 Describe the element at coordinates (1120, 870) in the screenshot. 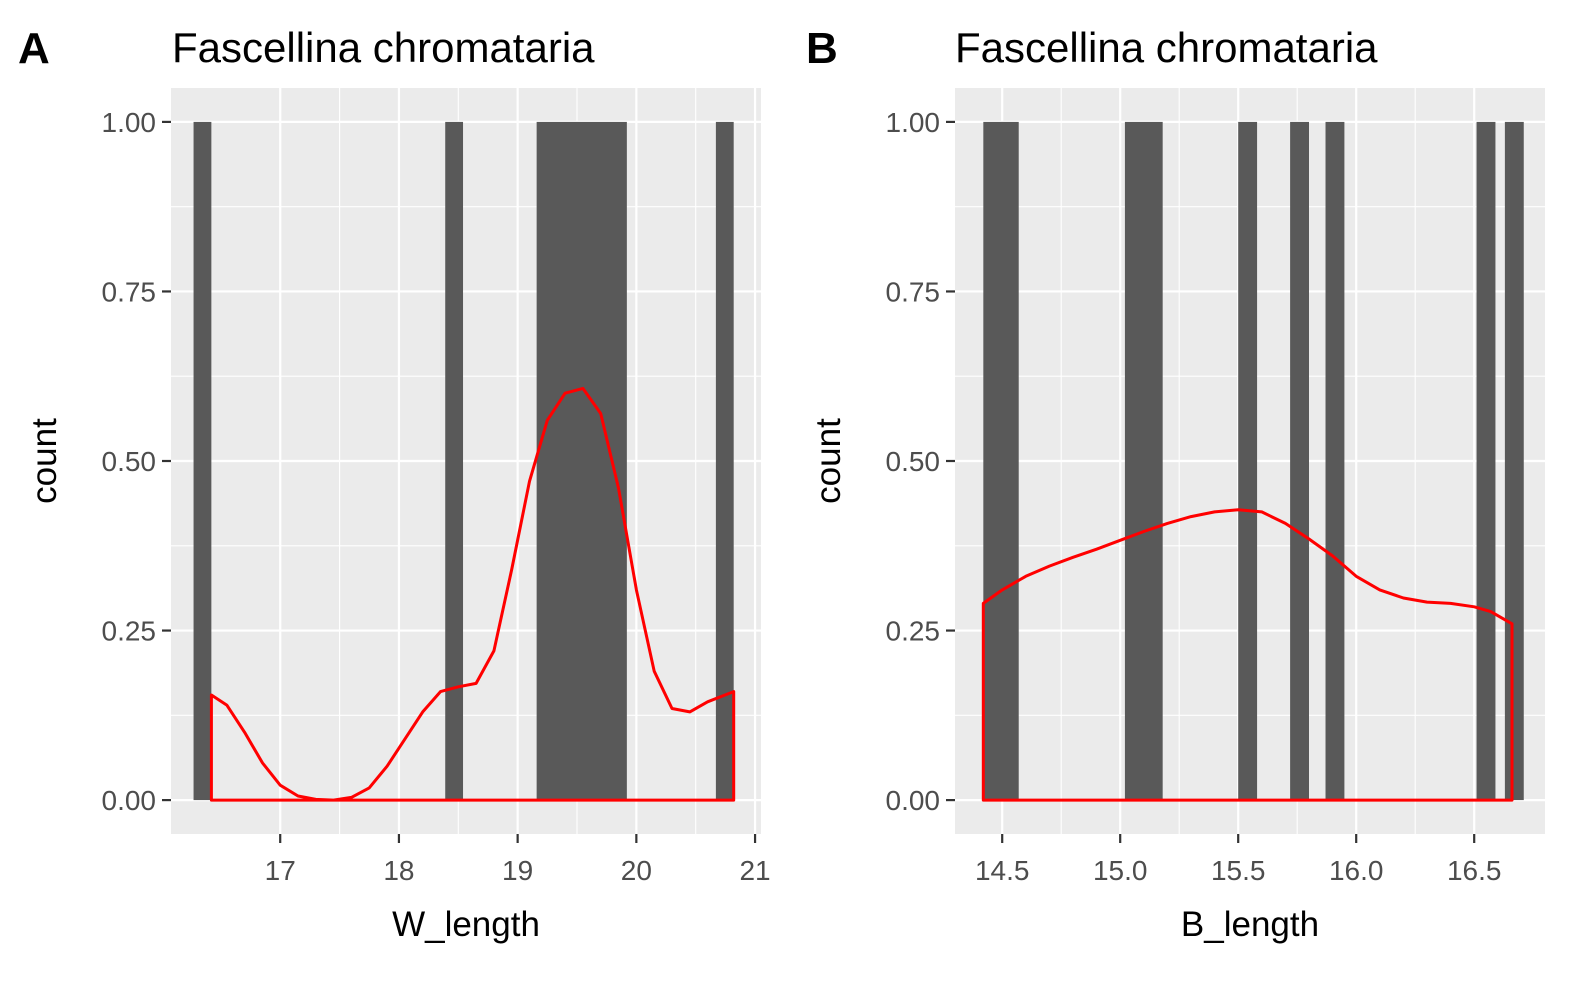

I see `panel-b-x-tick-label: 15.0` at that location.